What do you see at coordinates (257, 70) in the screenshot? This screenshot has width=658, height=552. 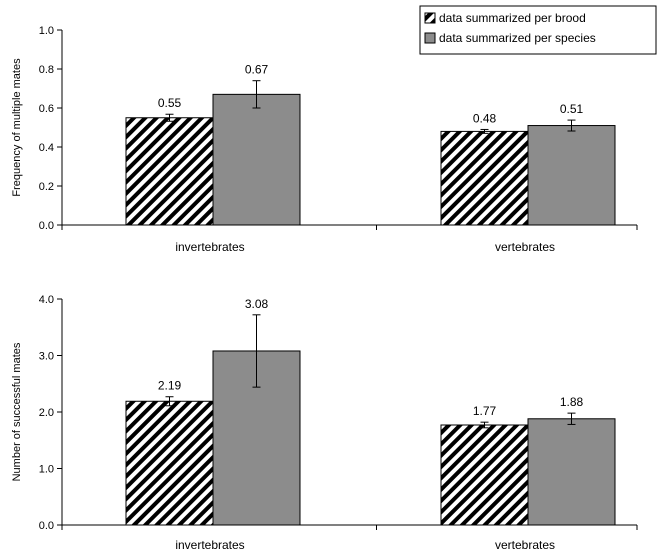 I see `data-label: 0.67` at bounding box center [257, 70].